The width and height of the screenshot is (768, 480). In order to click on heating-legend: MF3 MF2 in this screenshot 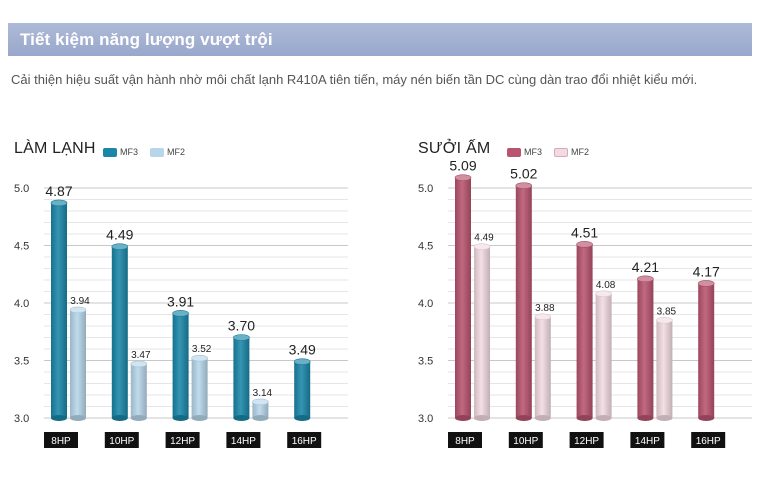, I will do `click(548, 152)`.